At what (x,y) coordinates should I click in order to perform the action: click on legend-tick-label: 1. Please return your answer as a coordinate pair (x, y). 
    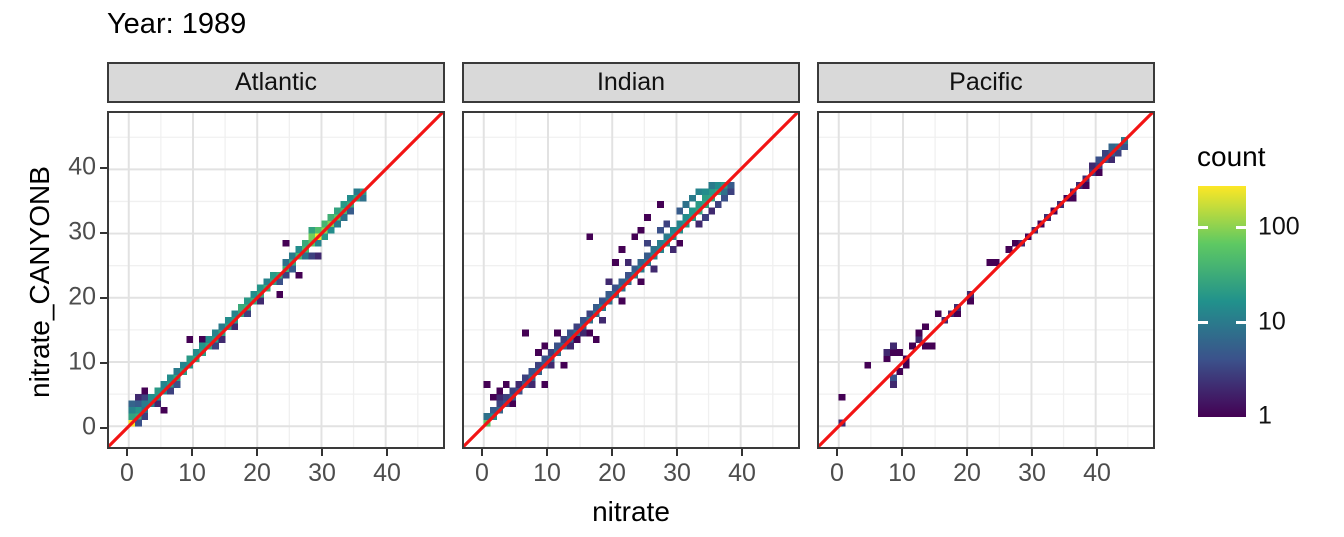
    Looking at the image, I should click on (1265, 415).